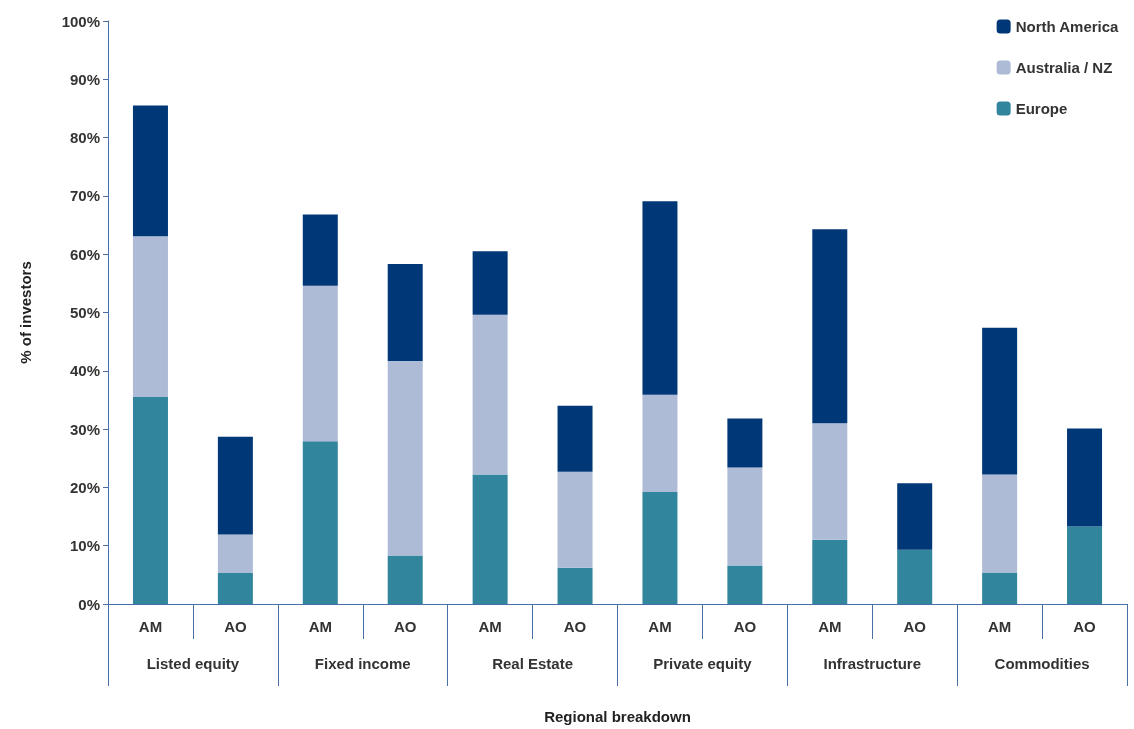  What do you see at coordinates (872, 663) in the screenshot?
I see `text: Infrastructure` at bounding box center [872, 663].